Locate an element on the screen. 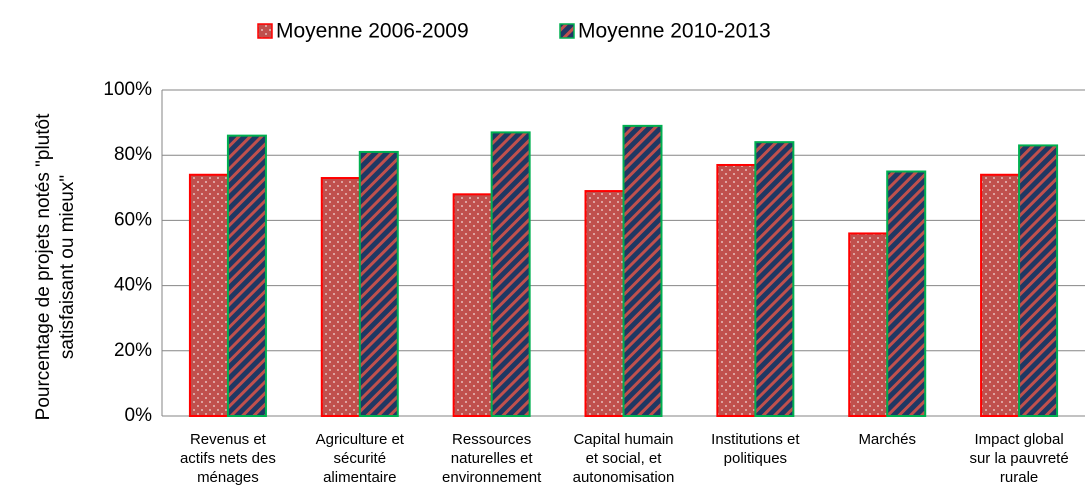  x-tick-label: Impact global sur la pauvreté rurale is located at coordinates (1018, 458).